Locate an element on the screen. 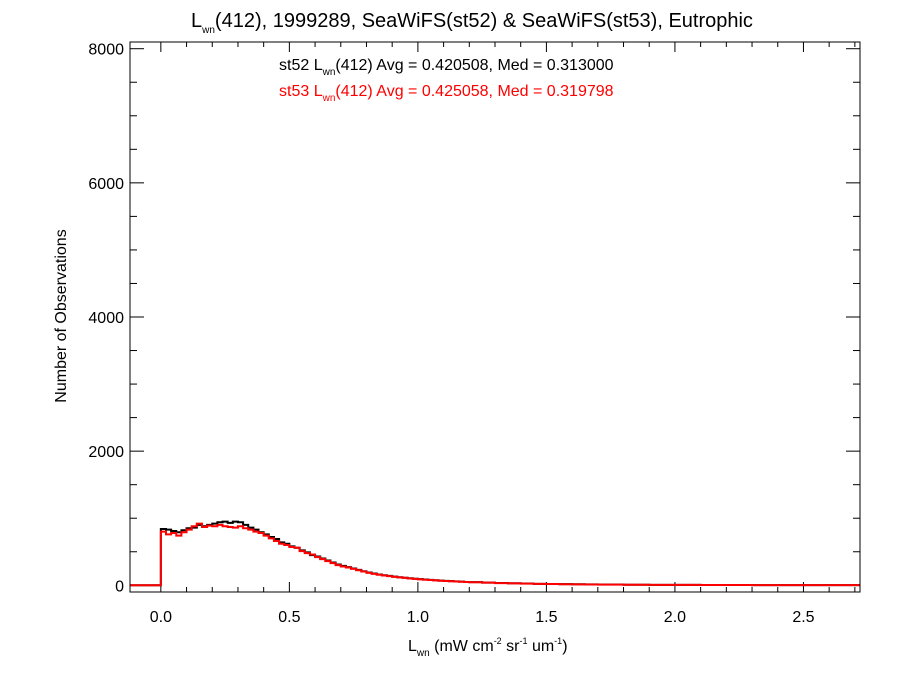  chart-title-base: L is located at coordinates (196, 21).